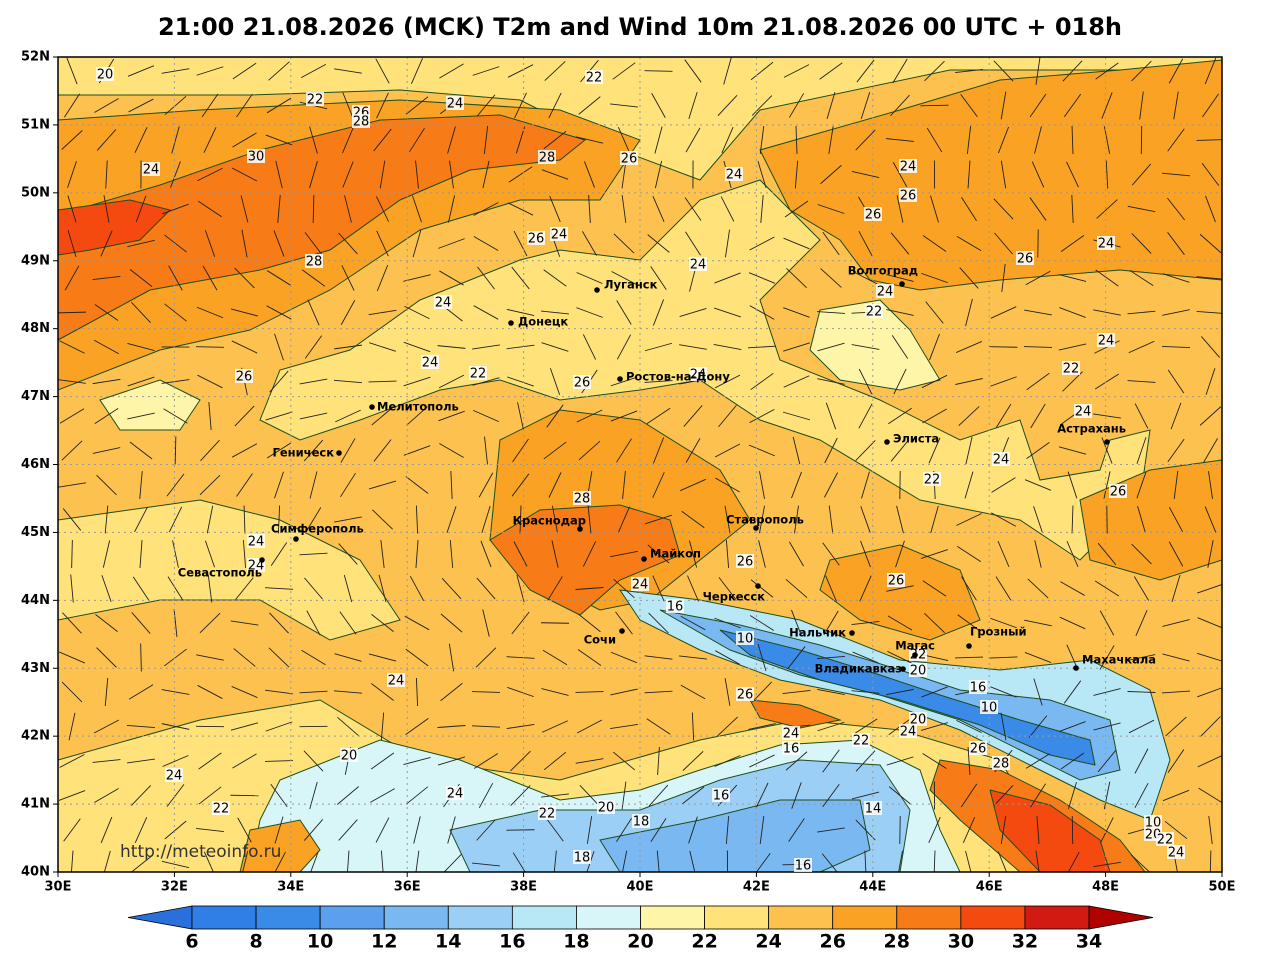 Image resolution: width=1281 pixels, height=967 pixels. I want to click on lon-label: 50E, so click(1222, 887).